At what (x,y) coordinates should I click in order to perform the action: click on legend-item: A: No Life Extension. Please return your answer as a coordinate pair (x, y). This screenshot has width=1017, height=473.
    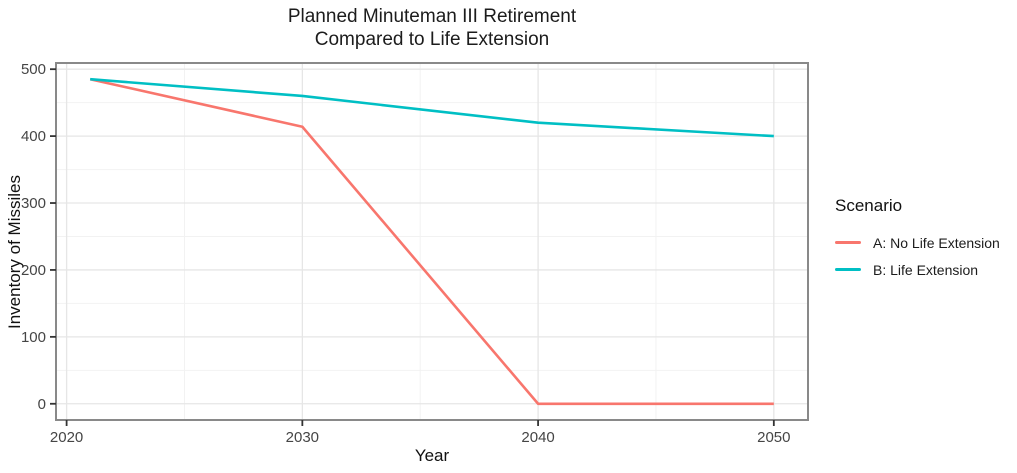
    Looking at the image, I should click on (917, 242).